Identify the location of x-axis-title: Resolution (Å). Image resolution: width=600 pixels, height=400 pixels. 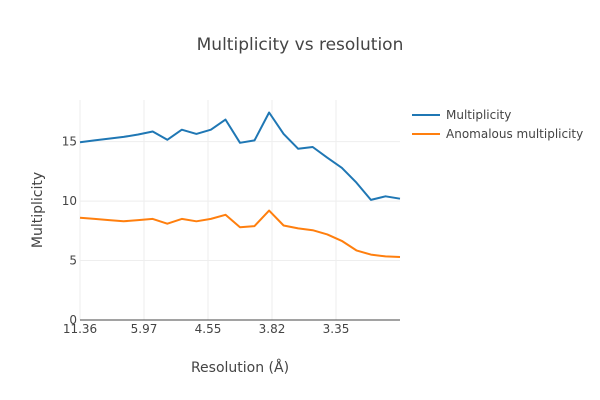
(240, 367).